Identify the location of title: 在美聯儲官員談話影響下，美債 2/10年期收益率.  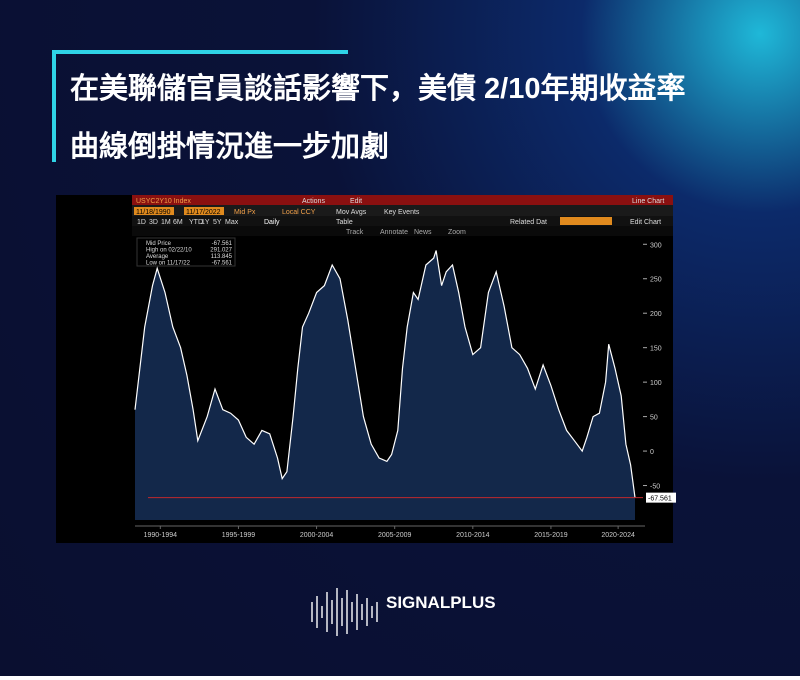
(378, 88).